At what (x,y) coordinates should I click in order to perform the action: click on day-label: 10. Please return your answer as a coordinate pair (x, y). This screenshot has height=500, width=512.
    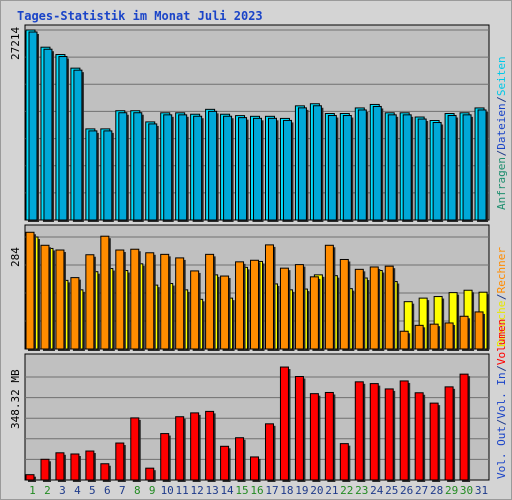
    Looking at the image, I should click on (167, 490).